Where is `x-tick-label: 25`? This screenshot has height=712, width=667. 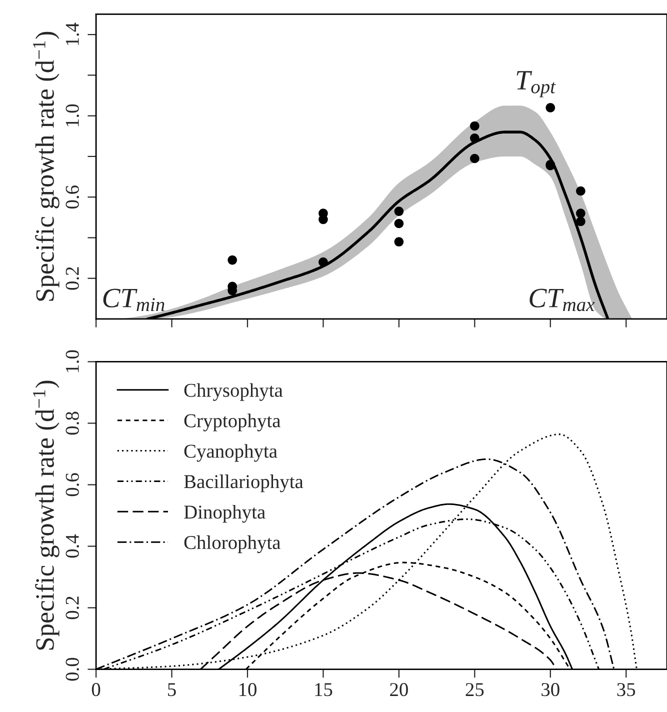
x-tick-label: 25 is located at coordinates (475, 689).